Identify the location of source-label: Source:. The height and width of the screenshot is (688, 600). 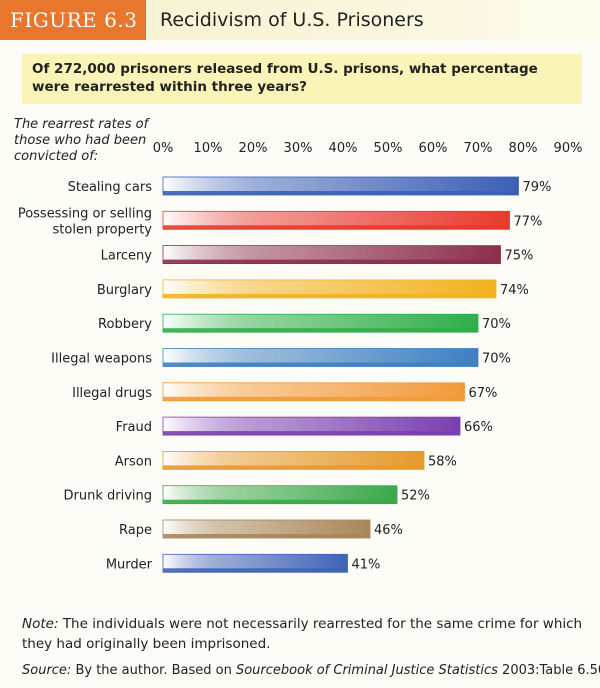
(47, 670).